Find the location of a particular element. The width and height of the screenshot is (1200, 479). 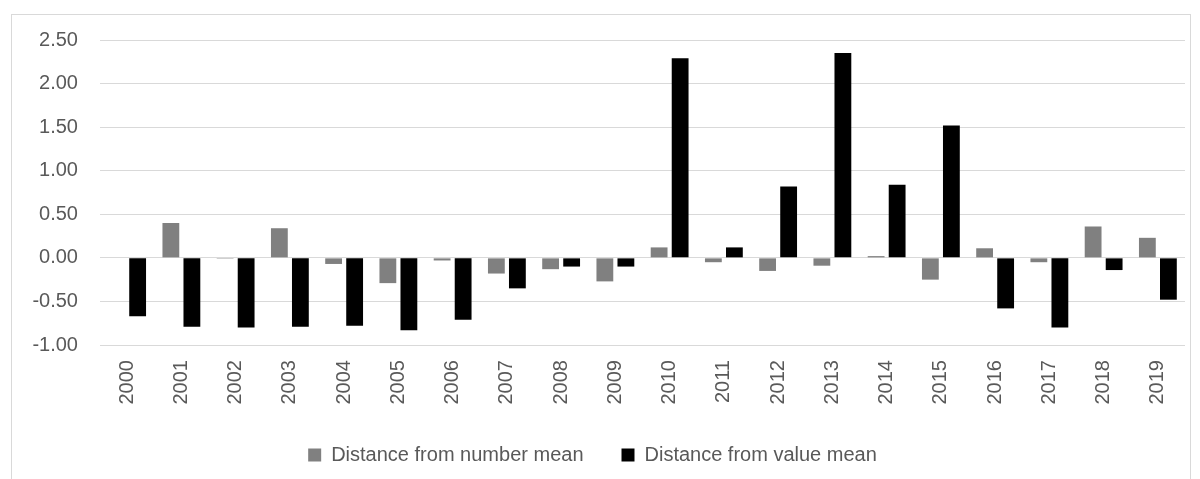

x-tick-label: 2014 is located at coordinates (885, 382).